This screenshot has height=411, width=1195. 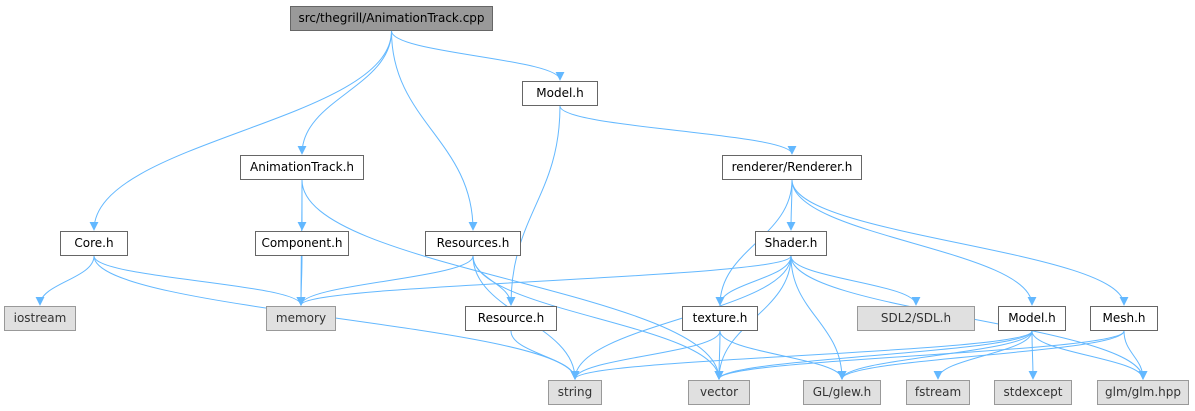 I want to click on edge-mesh_h-to-glm_hpp, so click(x=1135, y=355).